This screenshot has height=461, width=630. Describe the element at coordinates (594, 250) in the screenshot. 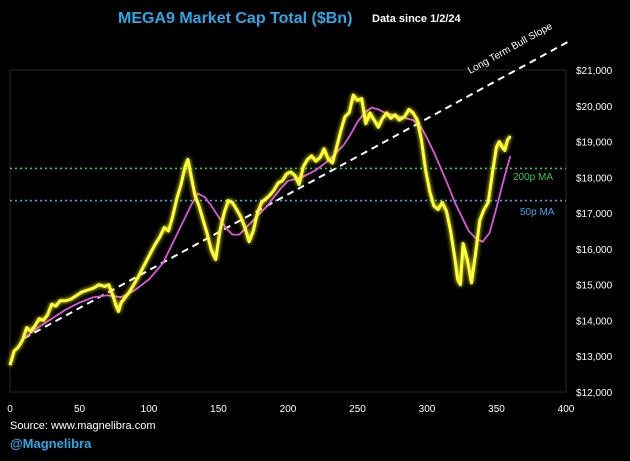

I see `y-tick-label: $16,000` at that location.